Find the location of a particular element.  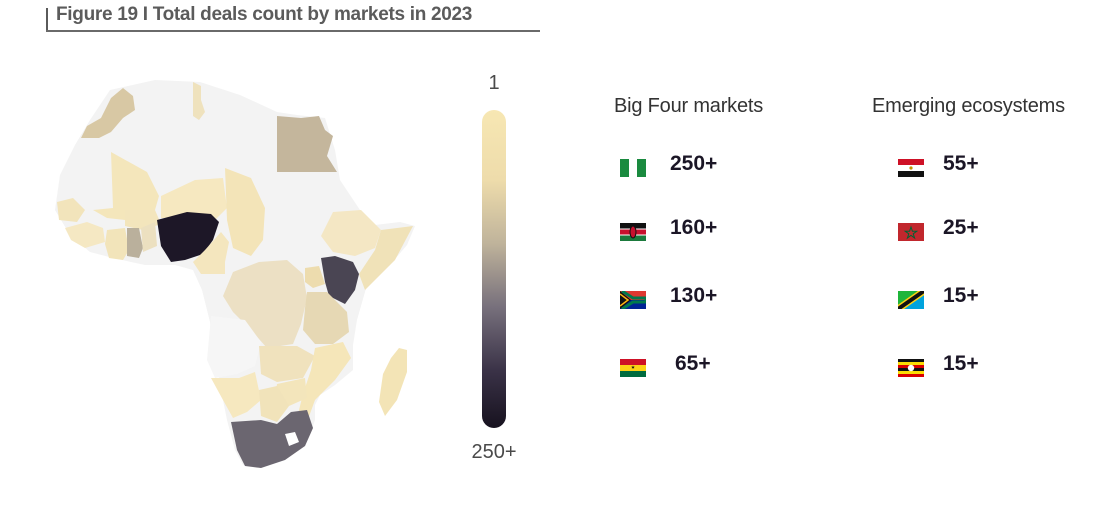

map-region-ghana is located at coordinates (135, 243).